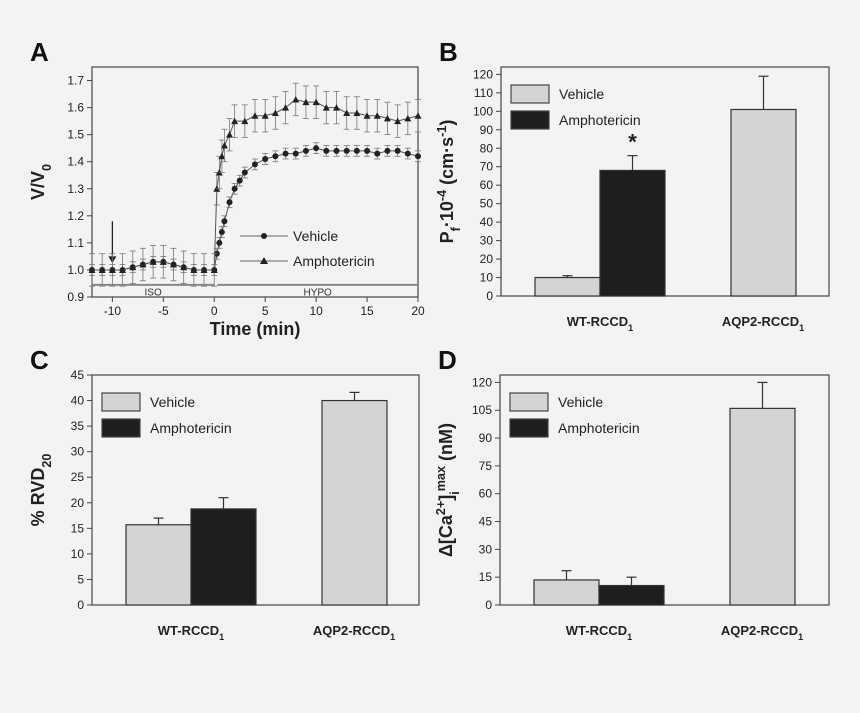 Image resolution: width=860 pixels, height=713 pixels. What do you see at coordinates (75, 108) in the screenshot?
I see `y-tick-label: 1.6` at bounding box center [75, 108].